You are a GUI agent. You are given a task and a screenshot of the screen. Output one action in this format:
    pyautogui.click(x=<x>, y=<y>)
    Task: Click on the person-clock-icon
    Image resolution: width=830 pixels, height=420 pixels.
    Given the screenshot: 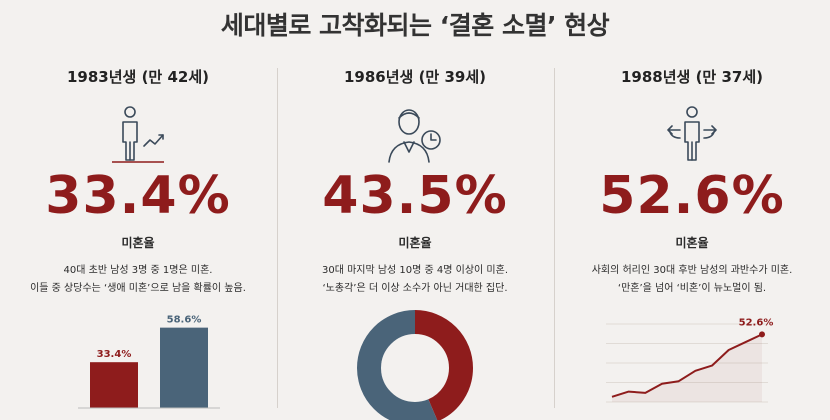 What is the action you would take?
    pyautogui.click(x=414, y=136)
    